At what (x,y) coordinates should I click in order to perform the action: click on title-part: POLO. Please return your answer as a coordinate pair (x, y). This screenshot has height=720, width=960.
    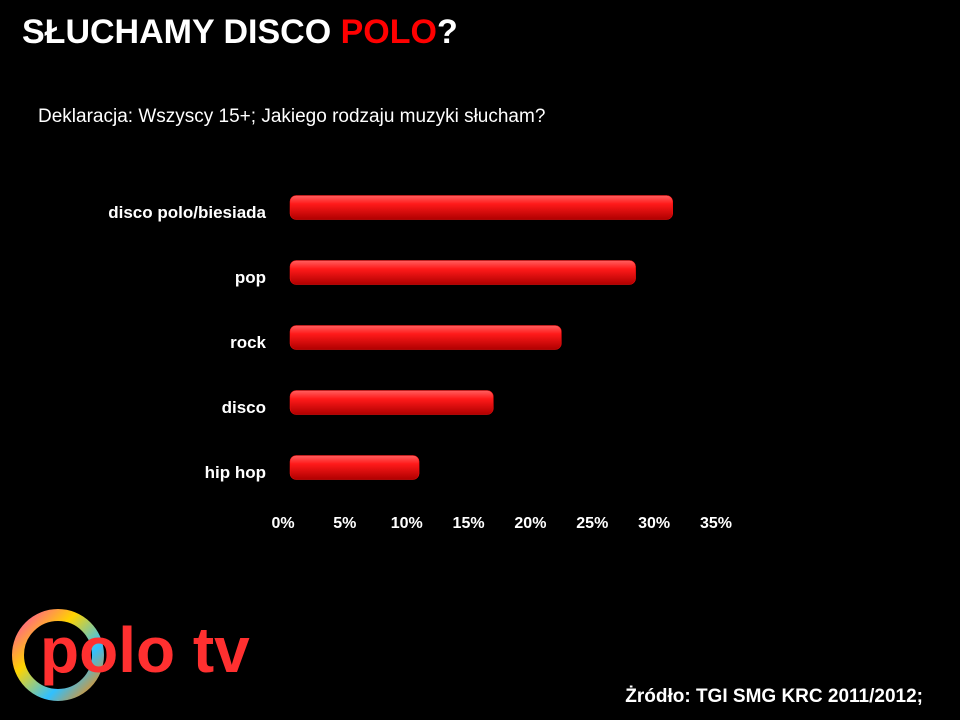
    Looking at the image, I should click on (389, 32).